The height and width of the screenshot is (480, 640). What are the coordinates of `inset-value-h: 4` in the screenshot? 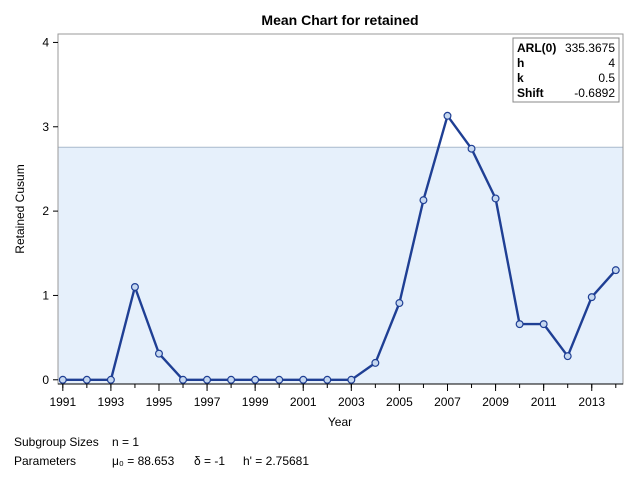 It's located at (611, 63).